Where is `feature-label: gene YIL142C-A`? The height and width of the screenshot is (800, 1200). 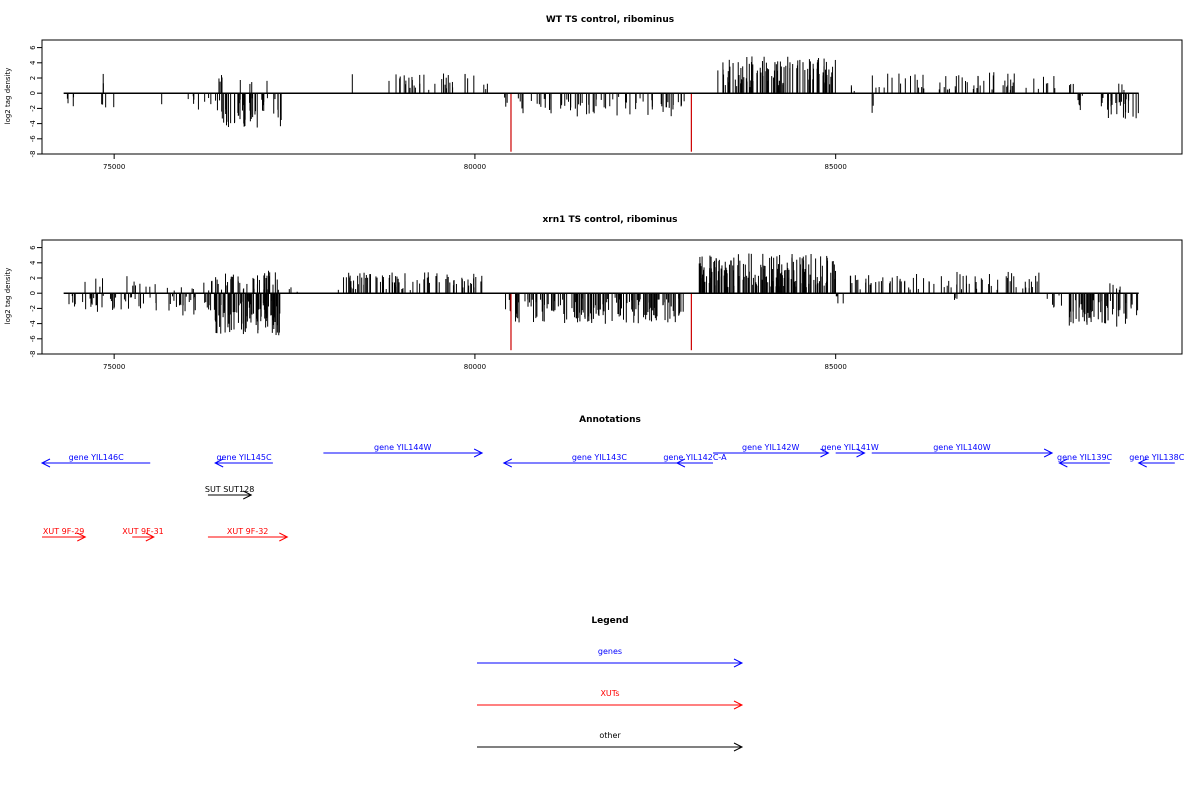 feature-label: gene YIL142C-A is located at coordinates (695, 457).